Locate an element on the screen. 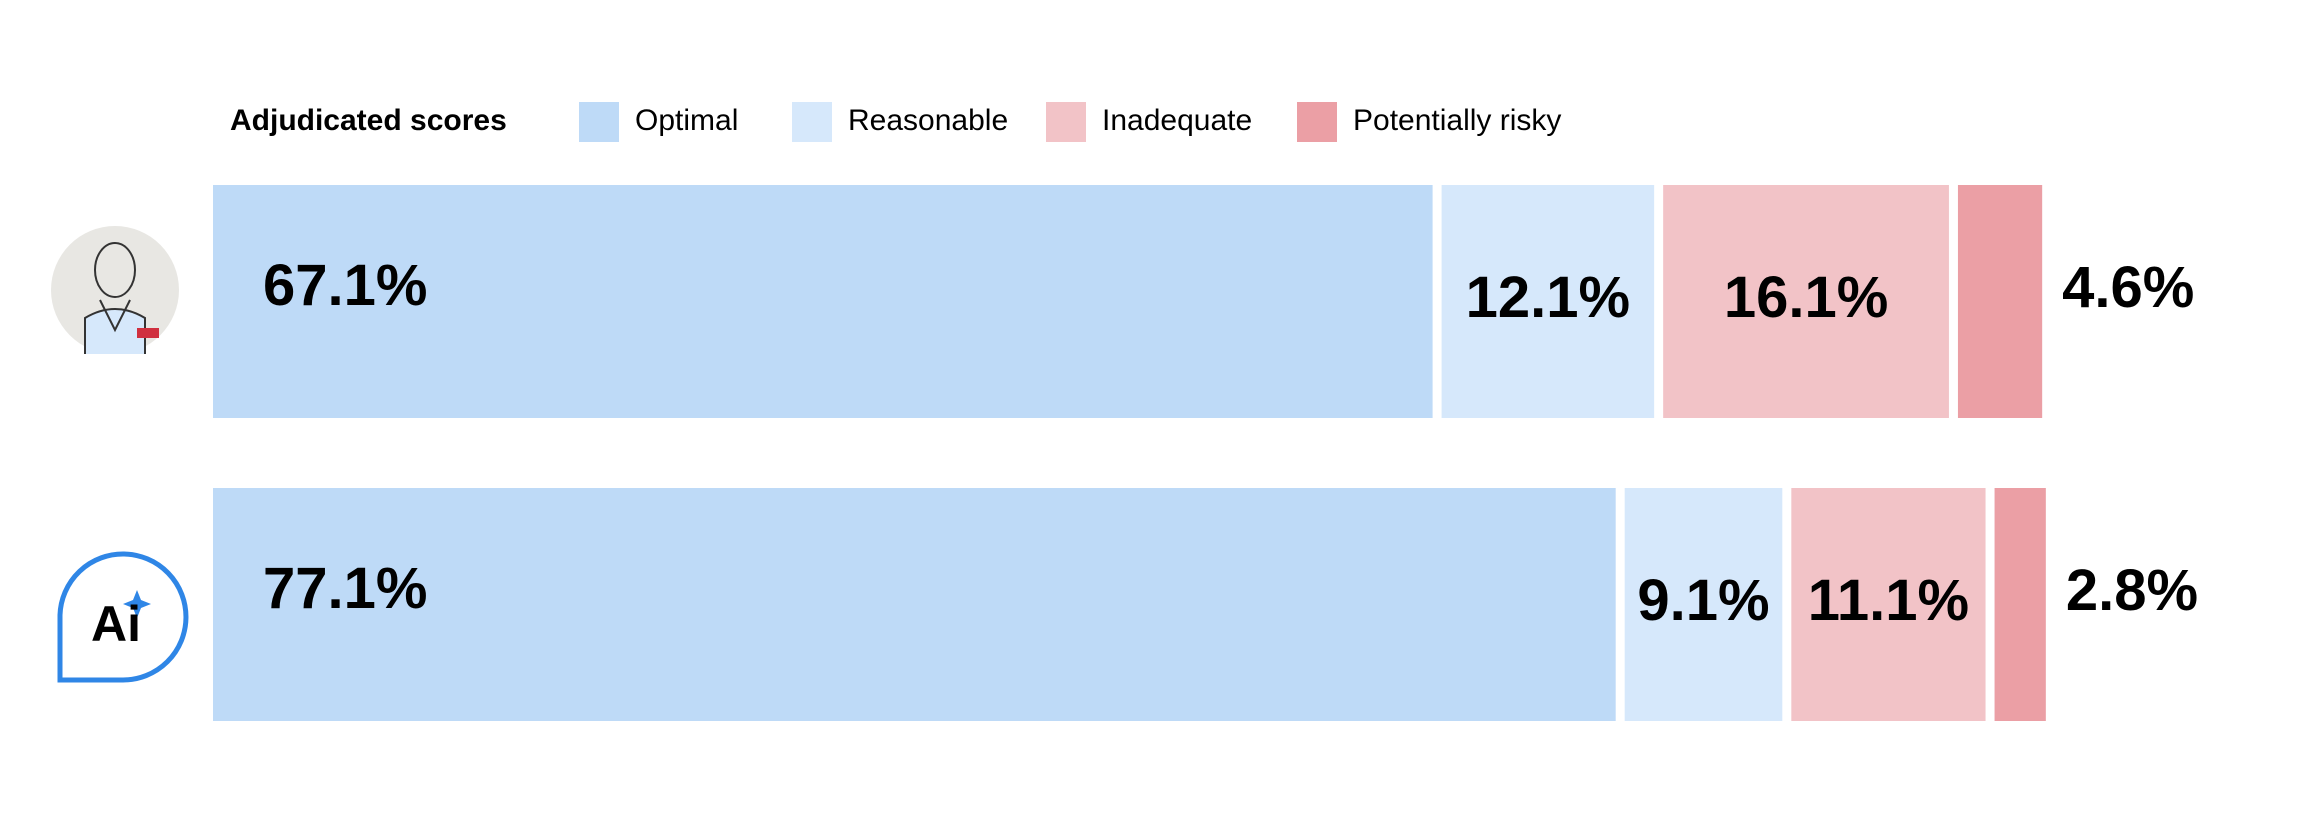 The image size is (2304, 814). legend-label: Inadequate is located at coordinates (1177, 120).